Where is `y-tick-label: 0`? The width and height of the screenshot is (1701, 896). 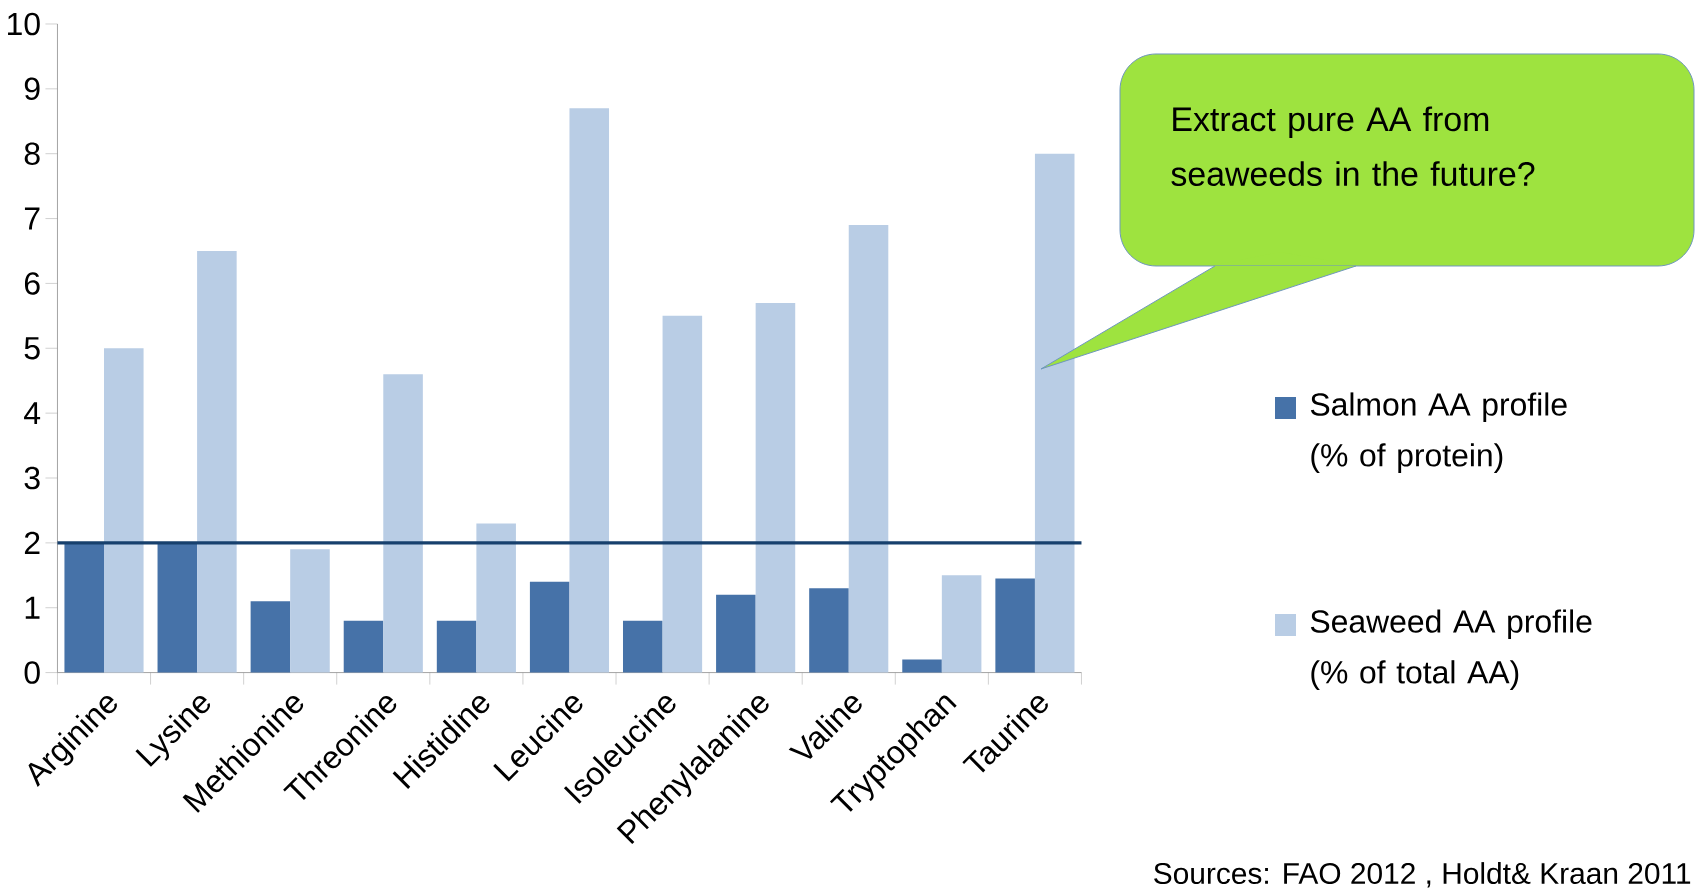 y-tick-label: 0 is located at coordinates (32, 672).